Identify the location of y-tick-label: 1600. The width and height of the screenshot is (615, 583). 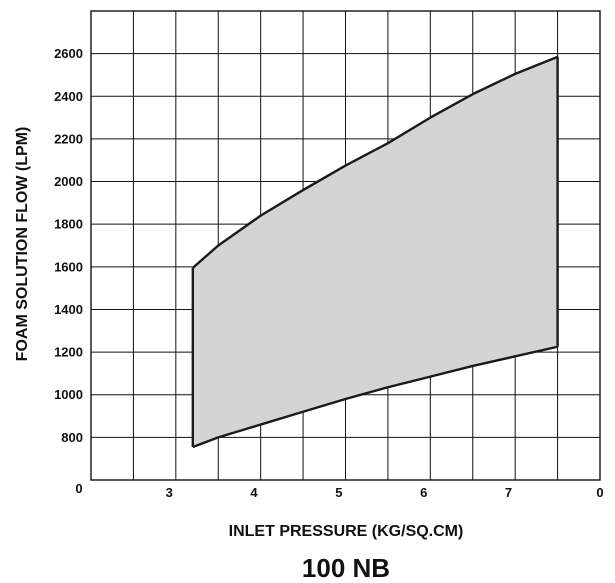
(68, 266).